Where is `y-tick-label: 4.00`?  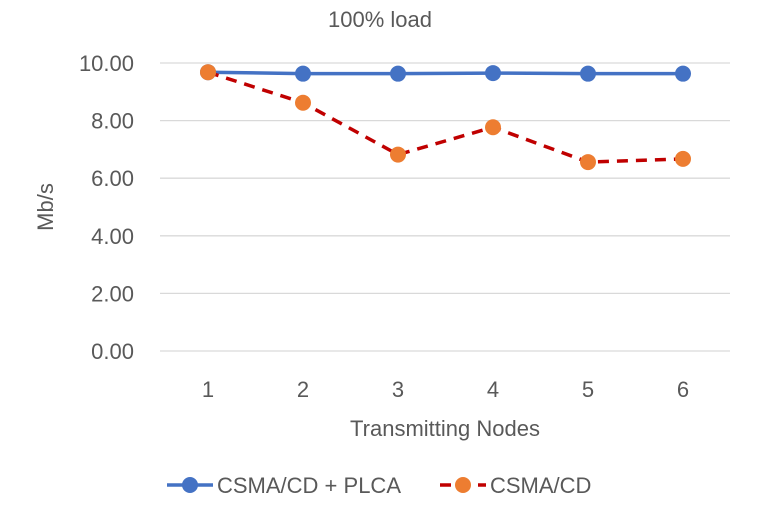
y-tick-label: 4.00 is located at coordinates (112, 236).